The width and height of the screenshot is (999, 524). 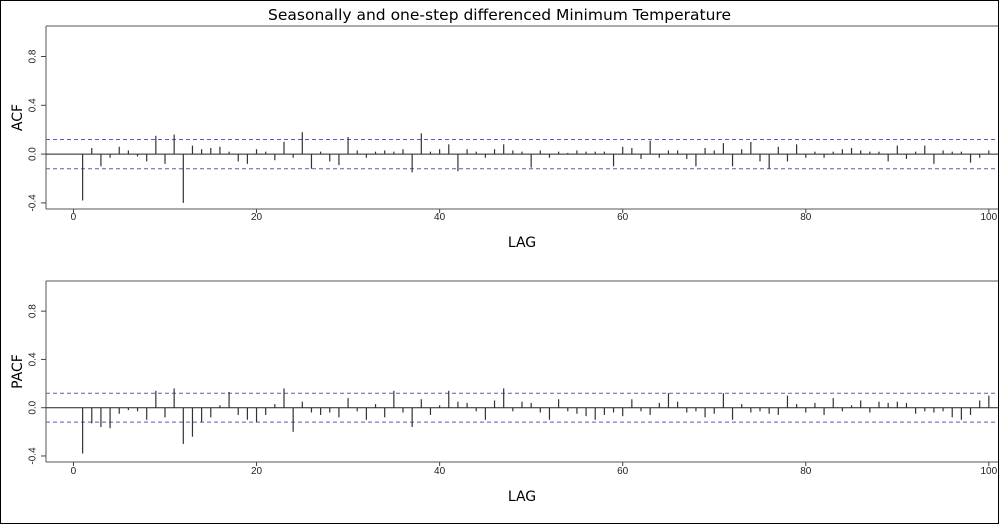 I want to click on pacf-ytick-label: 0.4, so click(x=33, y=359).